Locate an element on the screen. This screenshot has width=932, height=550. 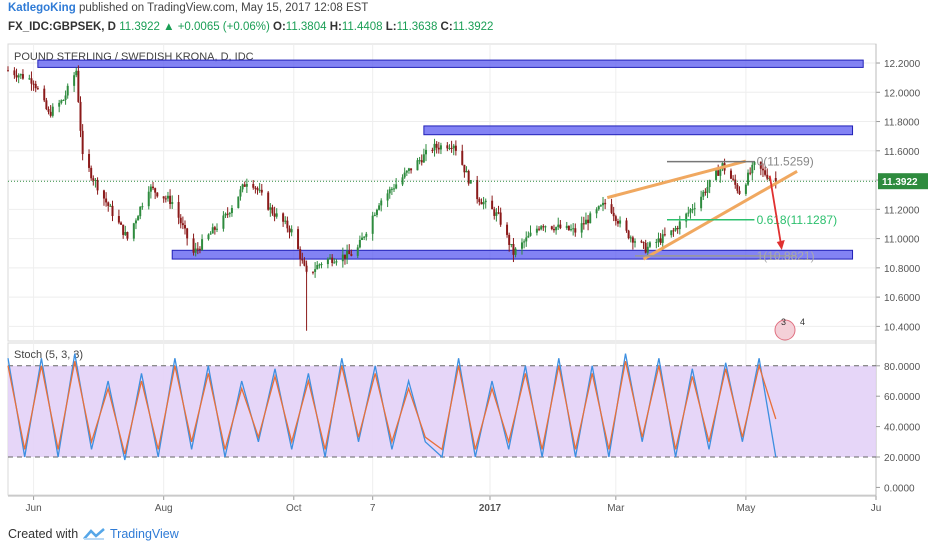
author-link: KatlegoKing is located at coordinates (42, 8).